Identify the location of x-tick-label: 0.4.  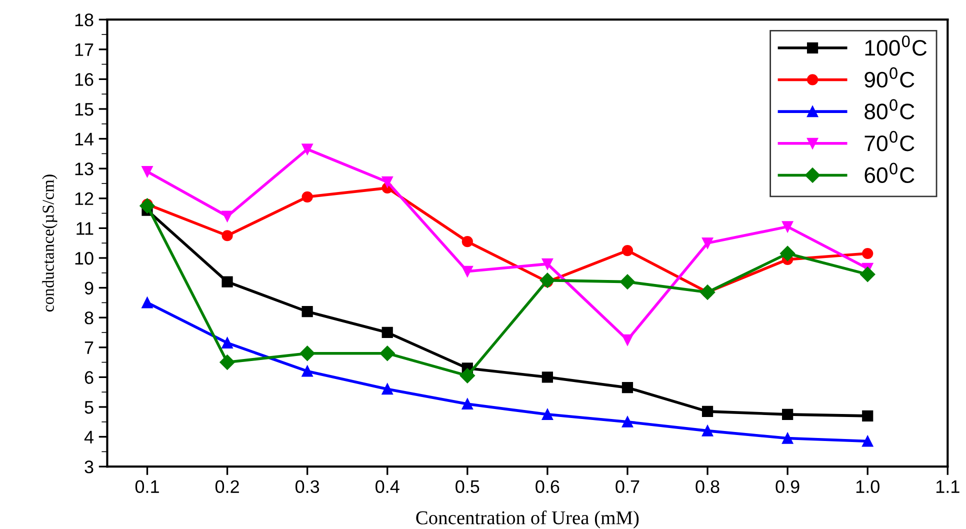
(388, 487).